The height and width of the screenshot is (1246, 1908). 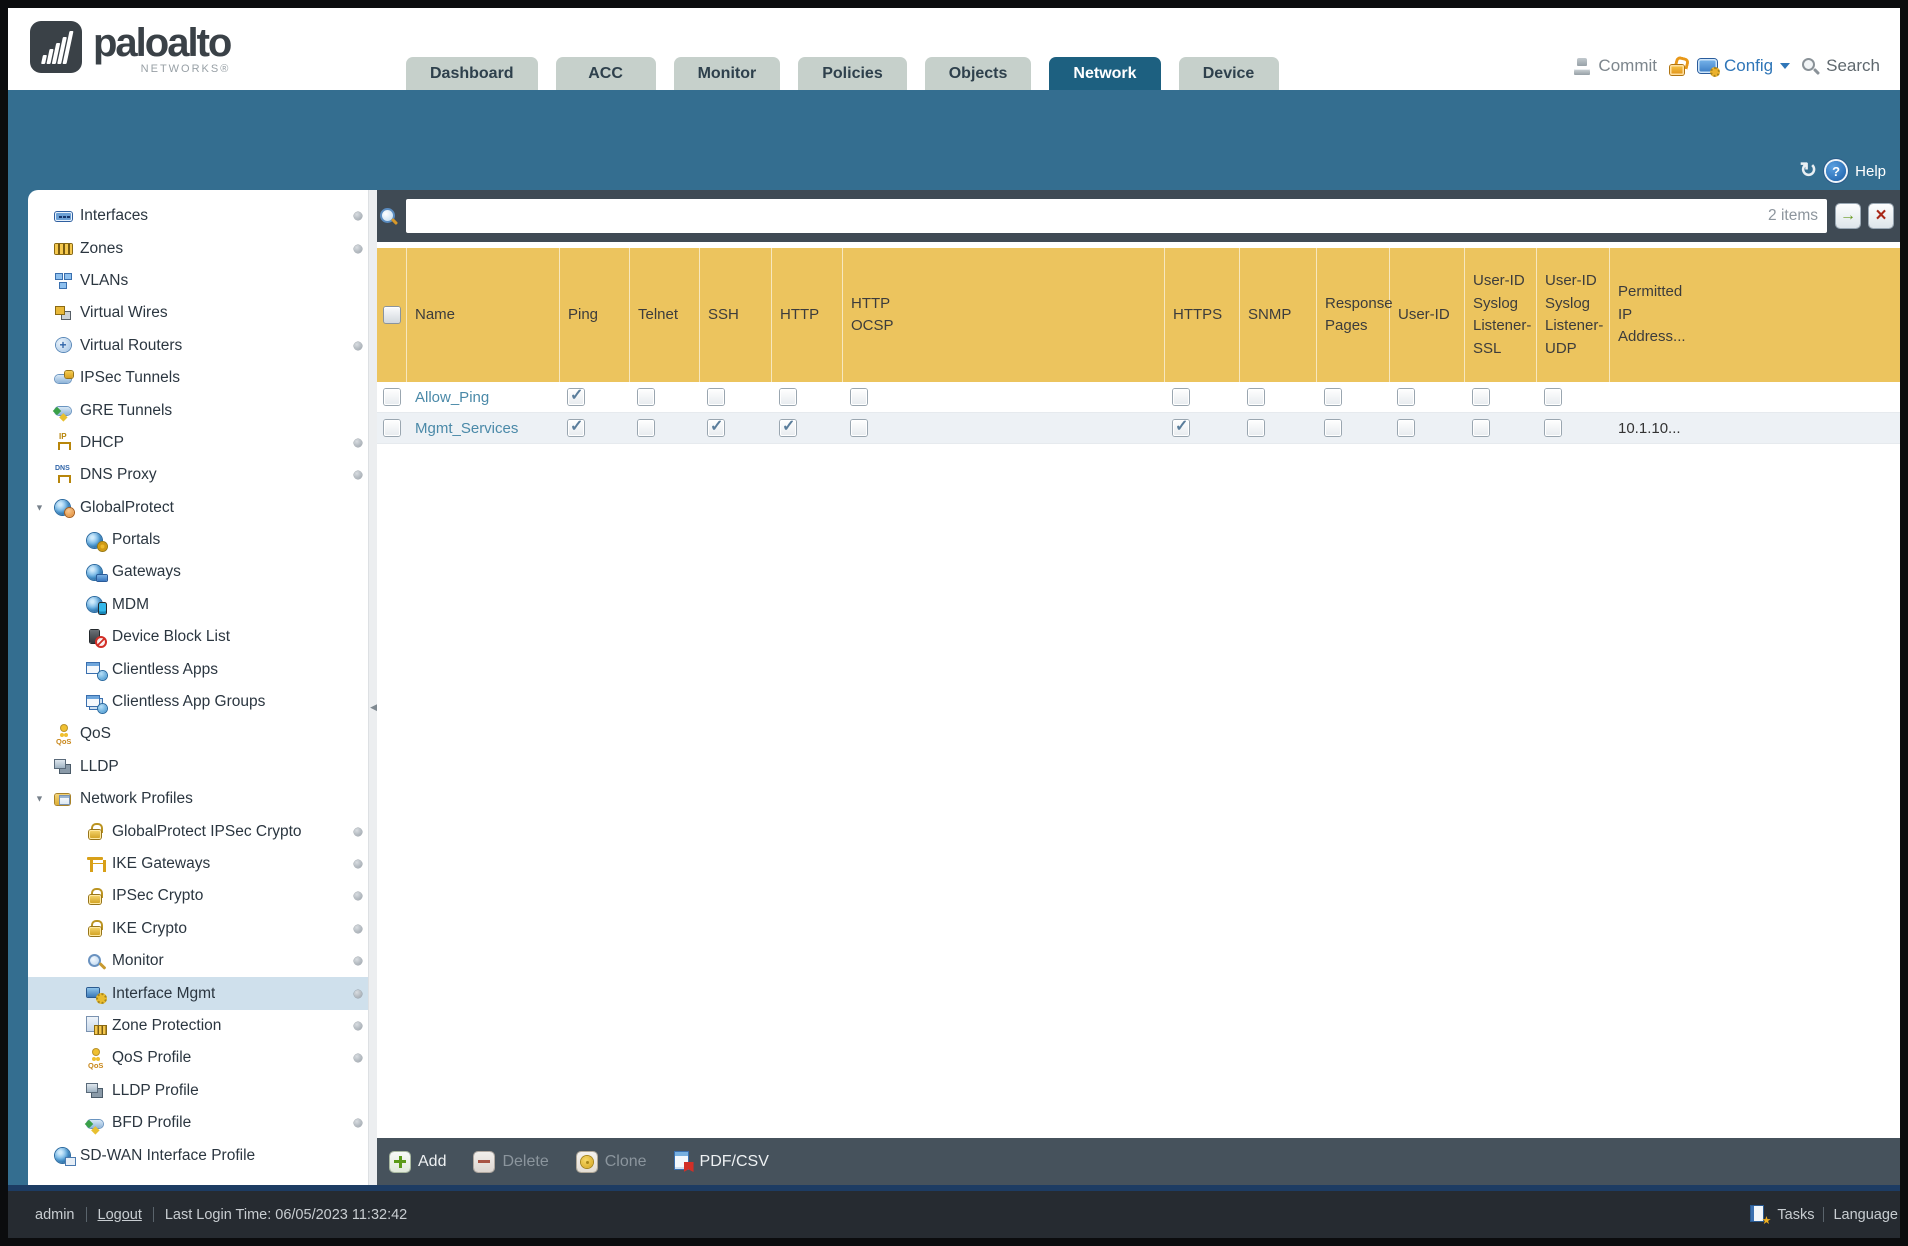 I want to click on sidebar-item-portals: Portals, so click(x=202, y=540).